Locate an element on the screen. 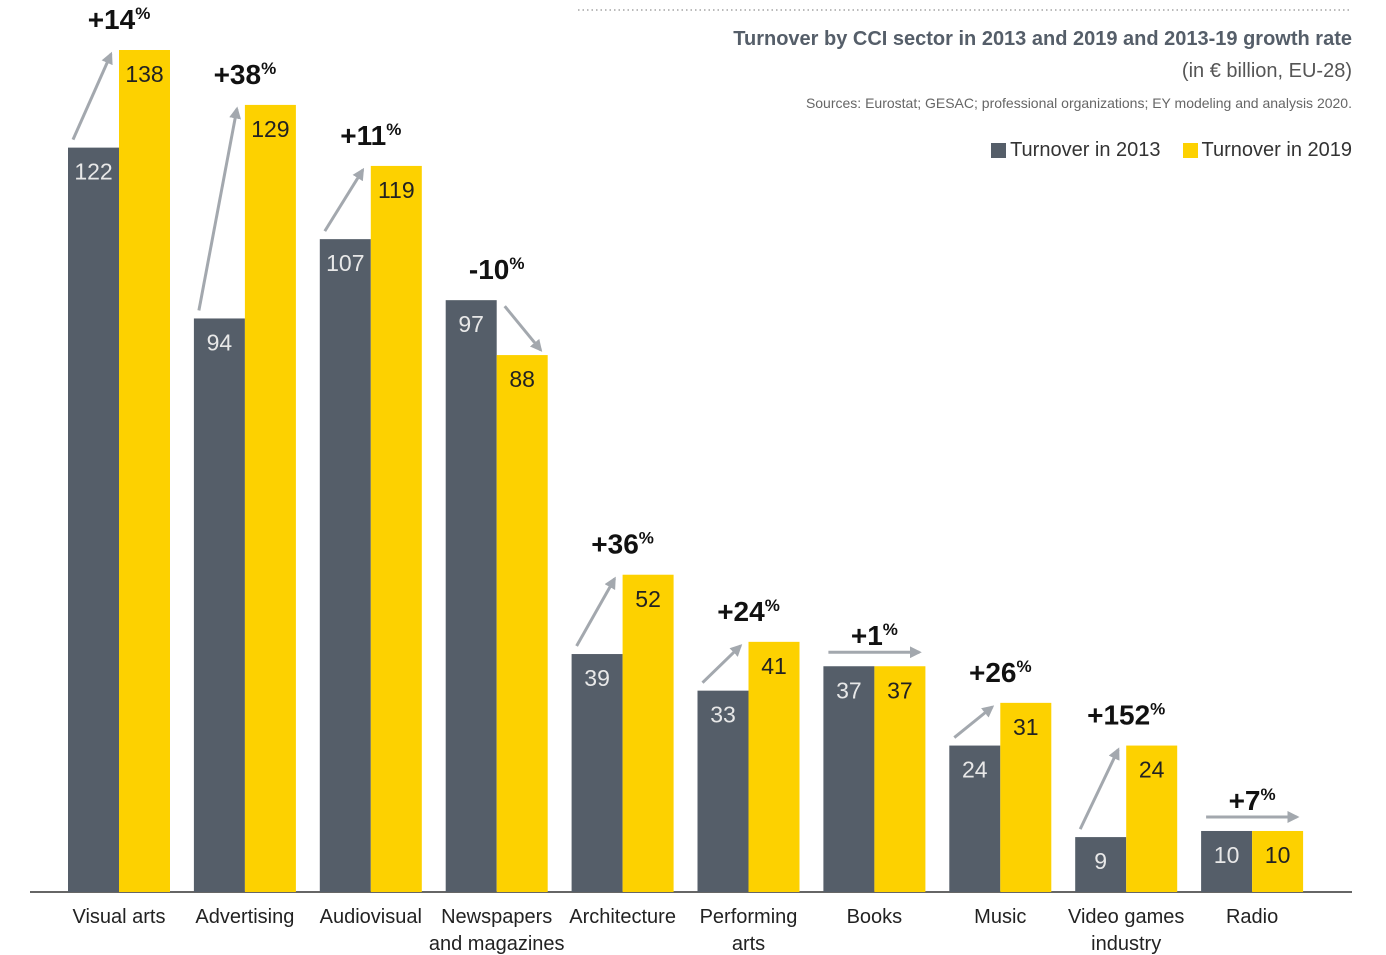  legend-item: Turnover in 2019 is located at coordinates (1267, 150).